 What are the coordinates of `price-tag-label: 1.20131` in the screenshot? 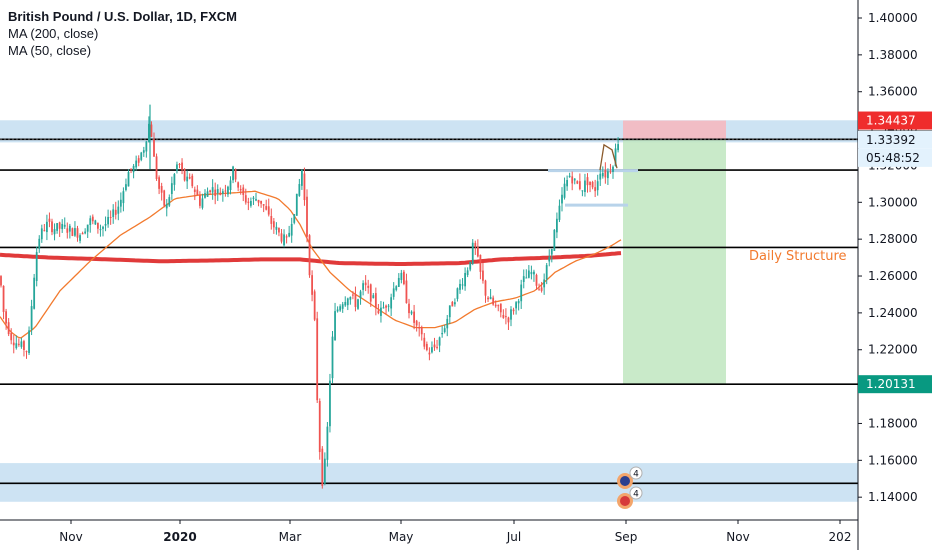 It's located at (891, 384).